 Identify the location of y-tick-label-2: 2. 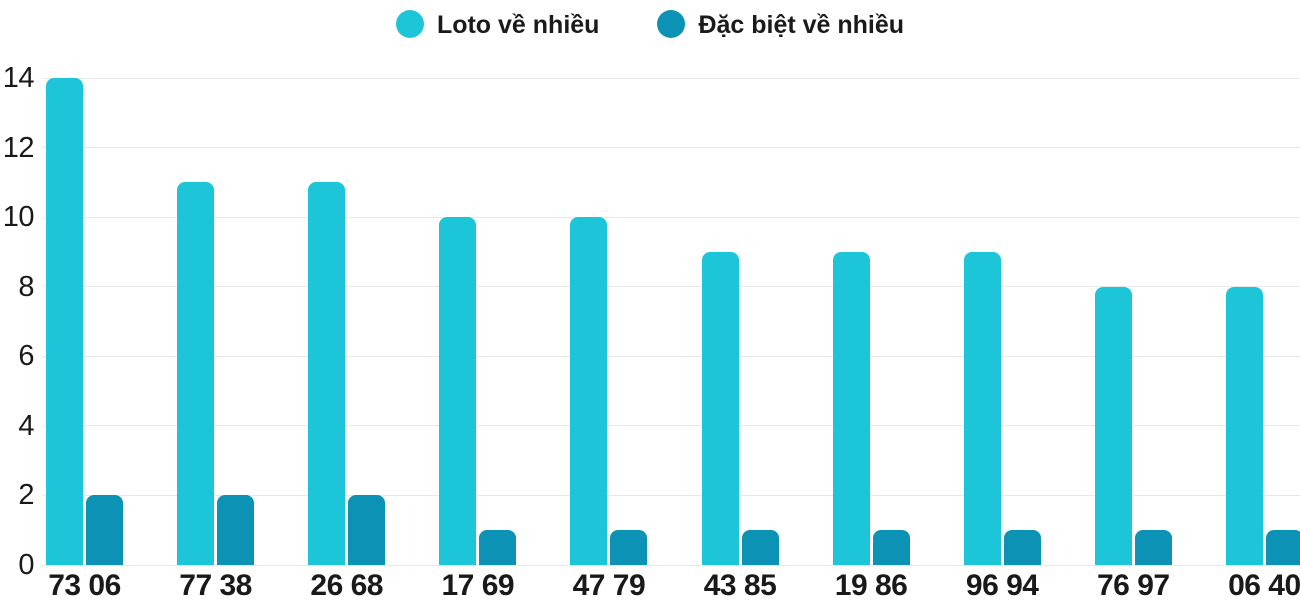
(26, 495).